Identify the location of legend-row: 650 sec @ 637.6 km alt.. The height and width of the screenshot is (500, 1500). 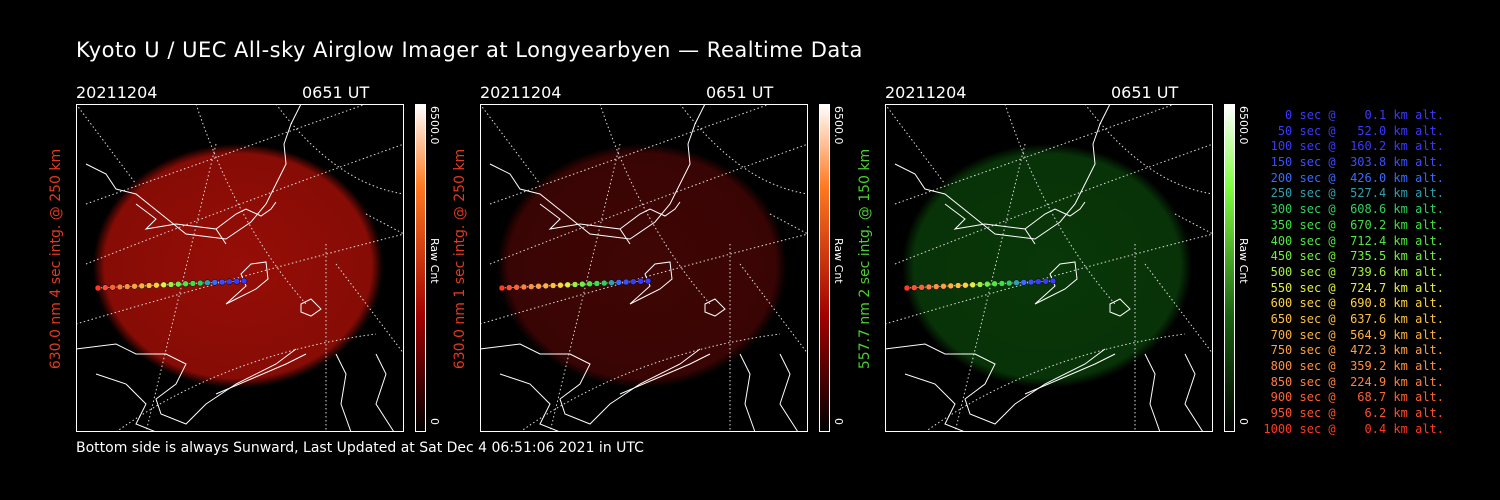
(1353, 318).